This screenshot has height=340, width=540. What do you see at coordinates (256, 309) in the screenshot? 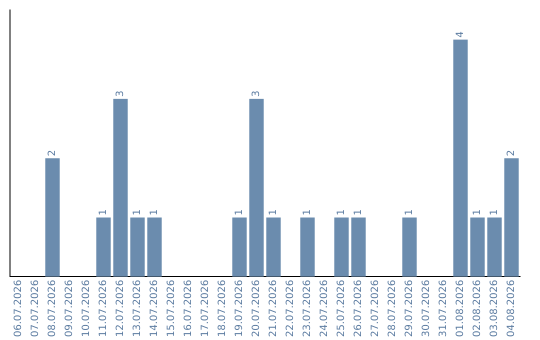
I see `x-tick-label: 20.07.2026` at bounding box center [256, 309].